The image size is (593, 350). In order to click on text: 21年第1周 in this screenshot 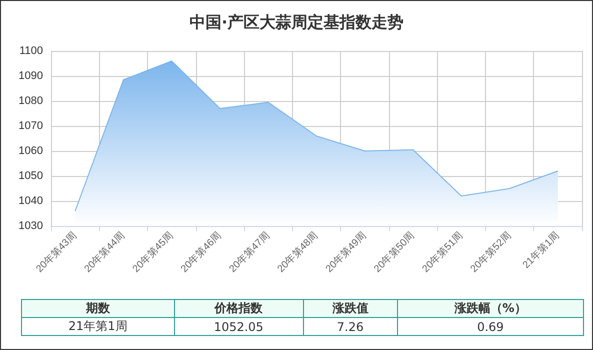, I will do `click(98, 327)`.